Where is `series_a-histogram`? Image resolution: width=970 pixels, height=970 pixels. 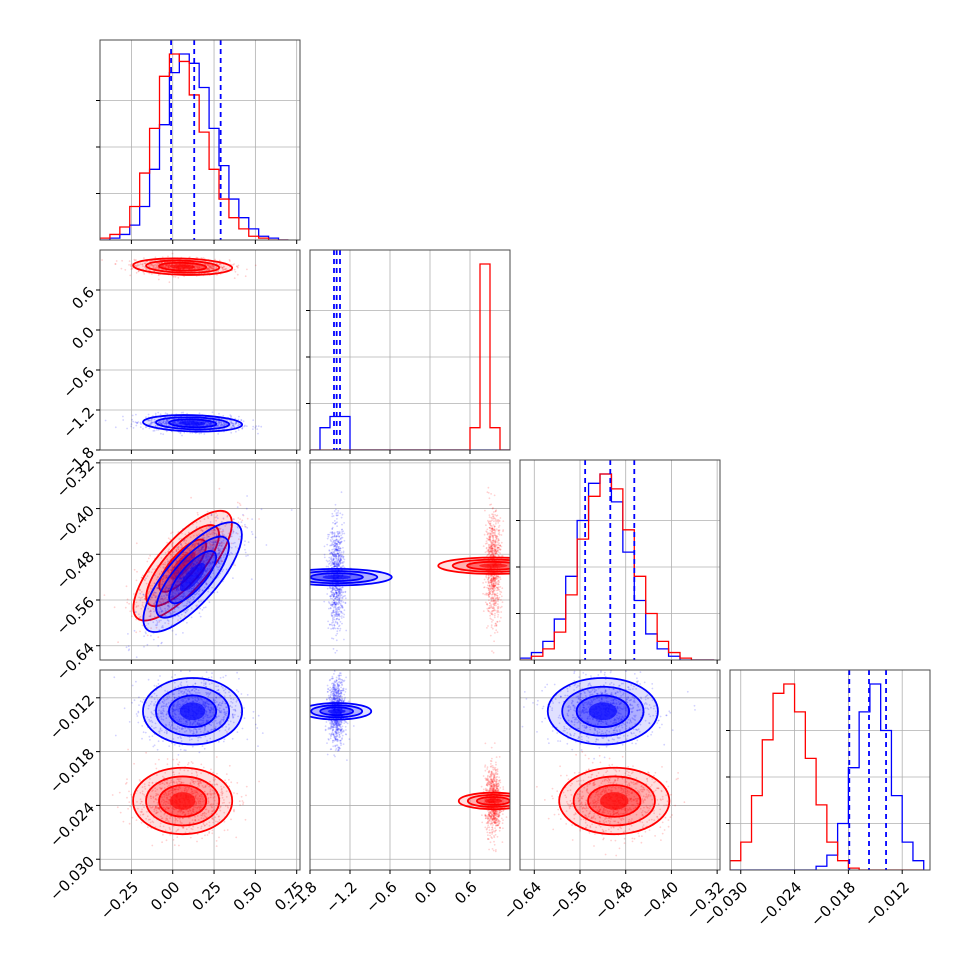 series_a-histogram is located at coordinates (410, 356).